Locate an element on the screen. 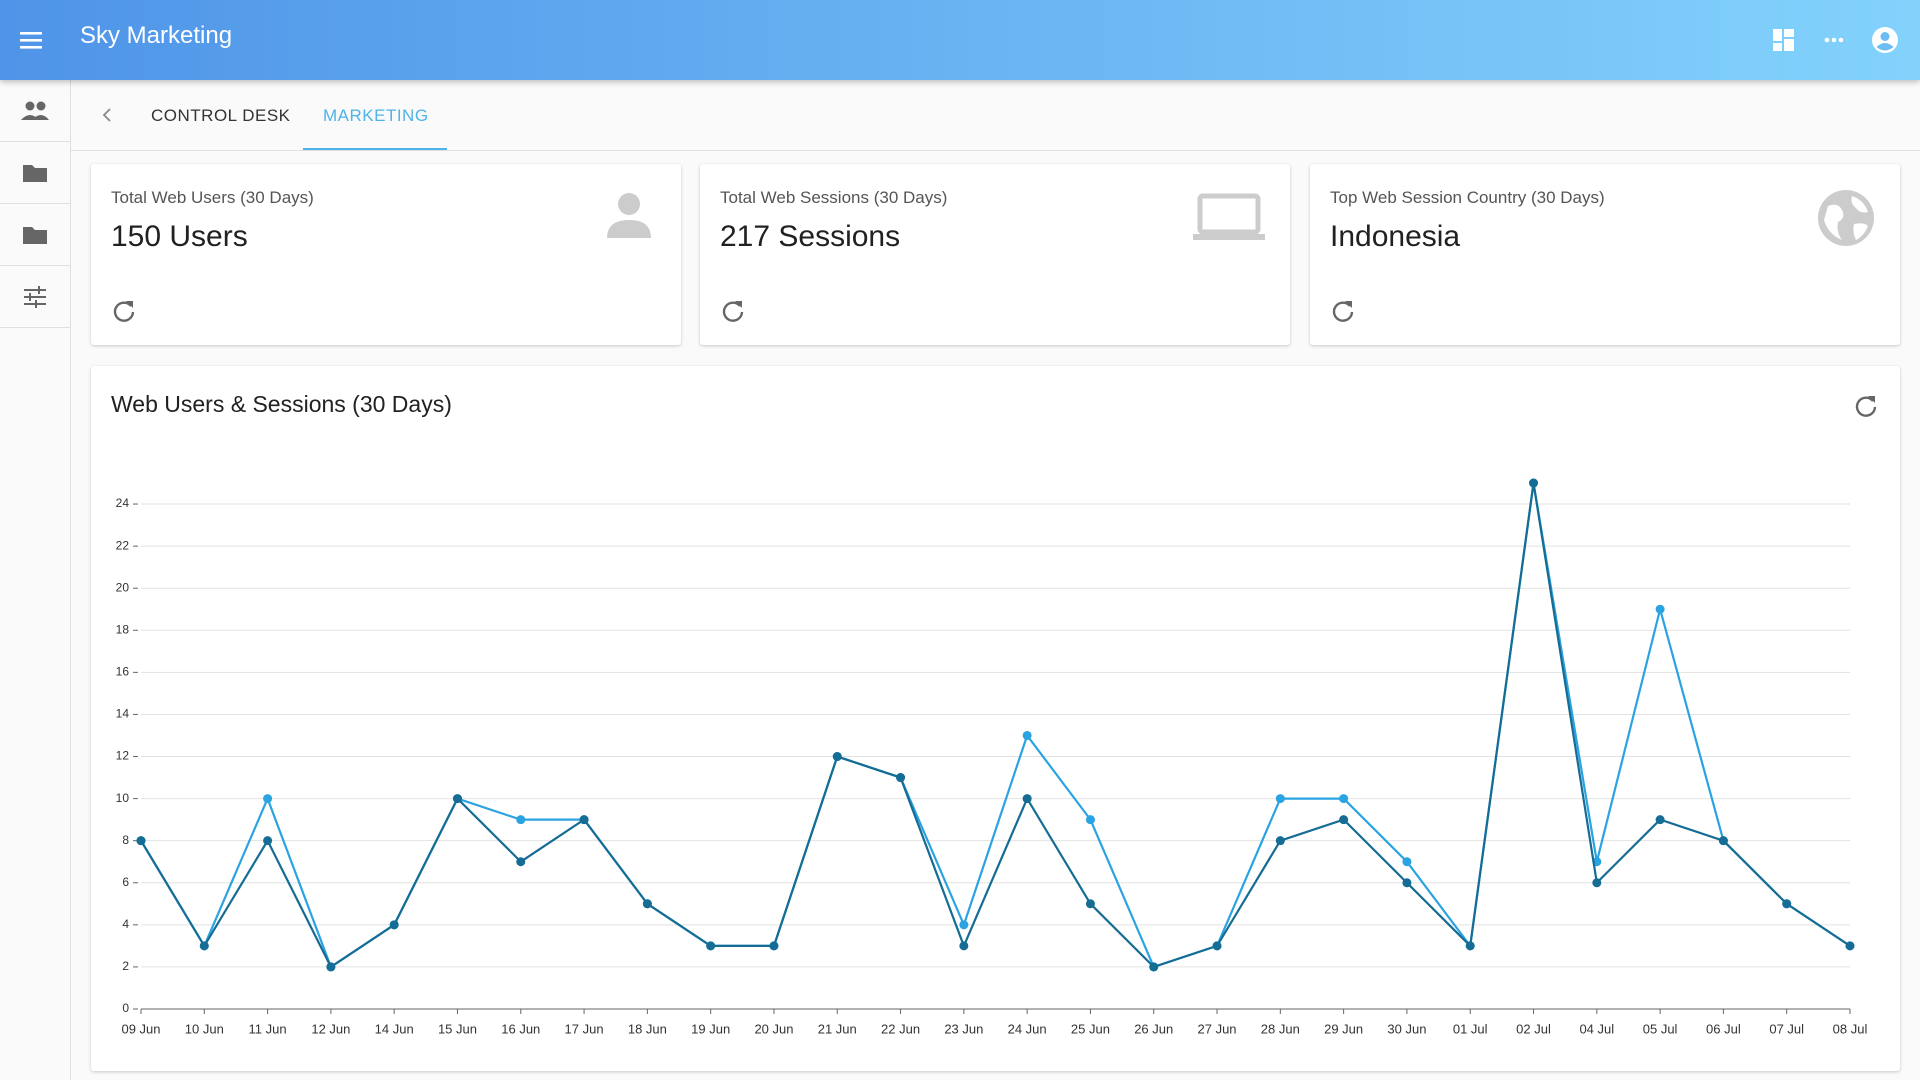 This screenshot has width=1920, height=1080. back-button is located at coordinates (107, 115).